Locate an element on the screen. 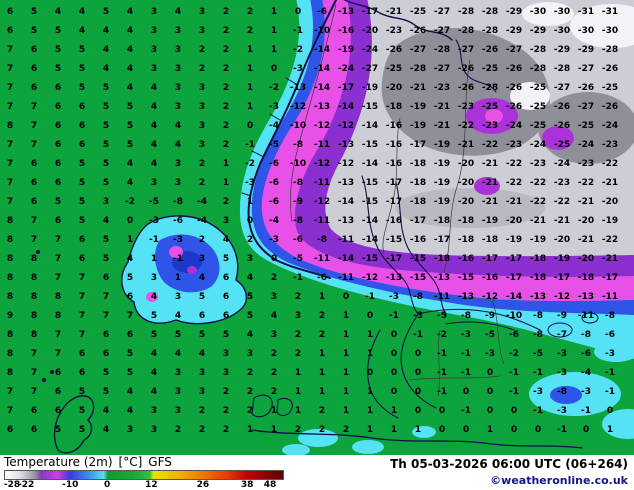 The width and height of the screenshot is (634, 490). temp-value: 7 is located at coordinates (10, 392).